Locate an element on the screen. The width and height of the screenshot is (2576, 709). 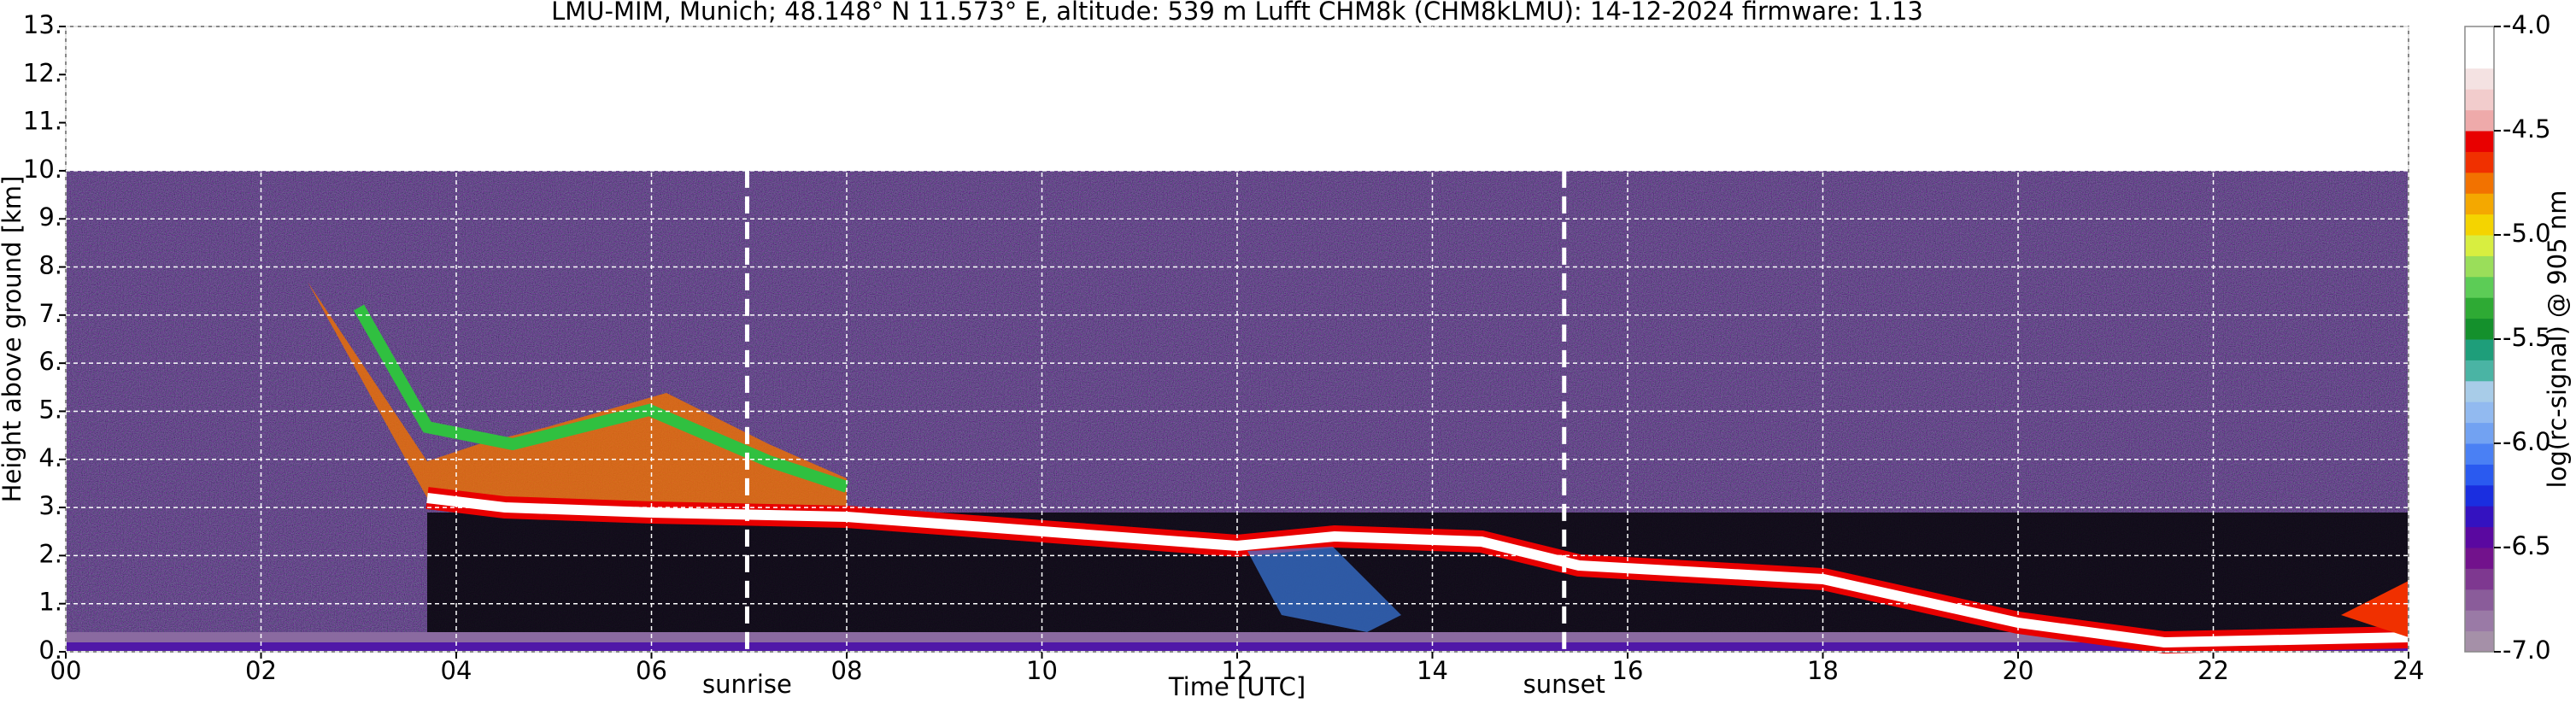
surface-core is located at coordinates (1237, 647).